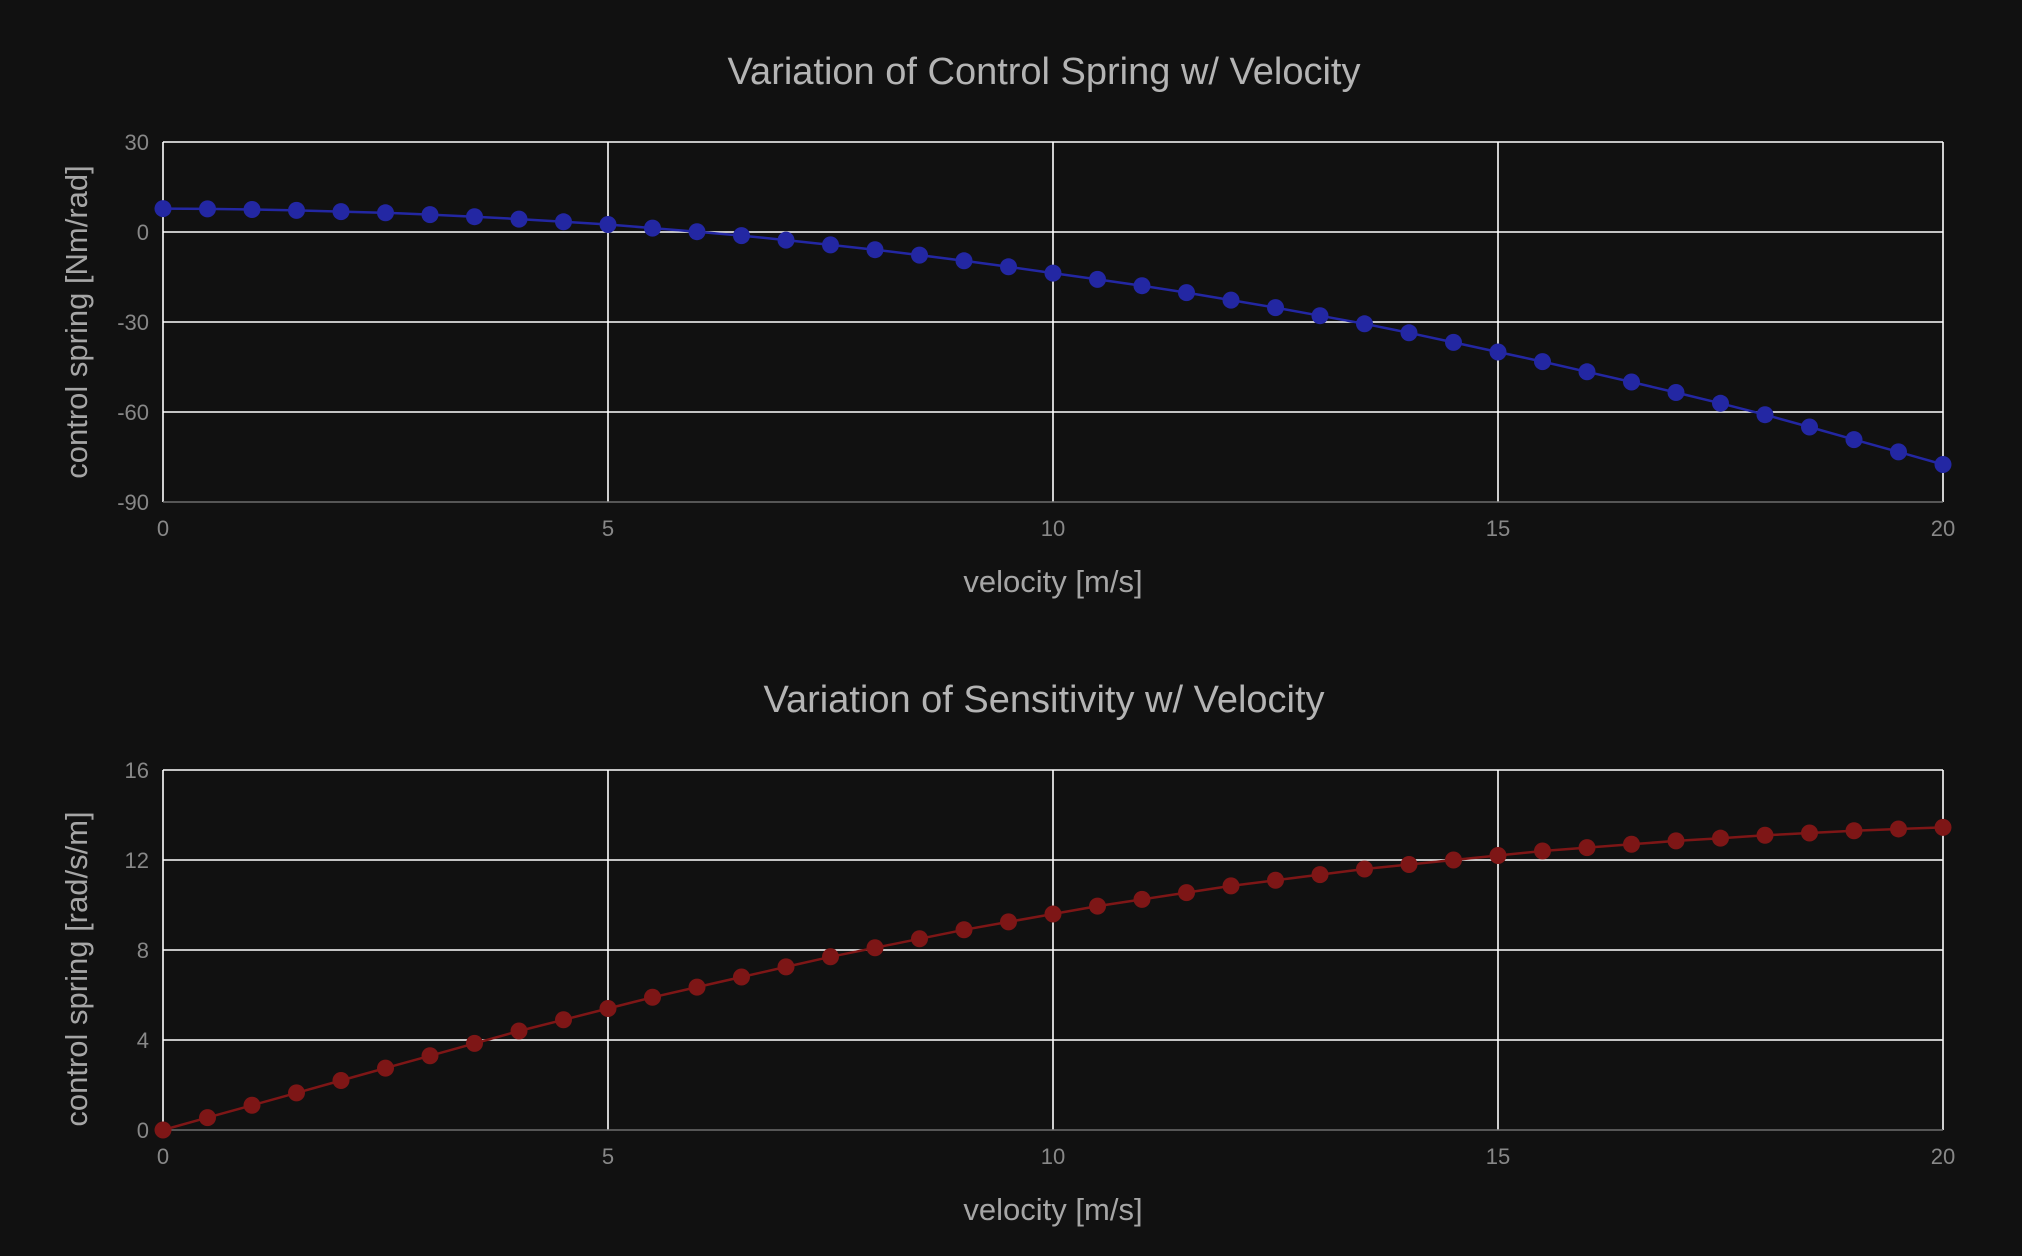 The image size is (2022, 1256). What do you see at coordinates (137, 142) in the screenshot?
I see `y-tick-label: 30` at bounding box center [137, 142].